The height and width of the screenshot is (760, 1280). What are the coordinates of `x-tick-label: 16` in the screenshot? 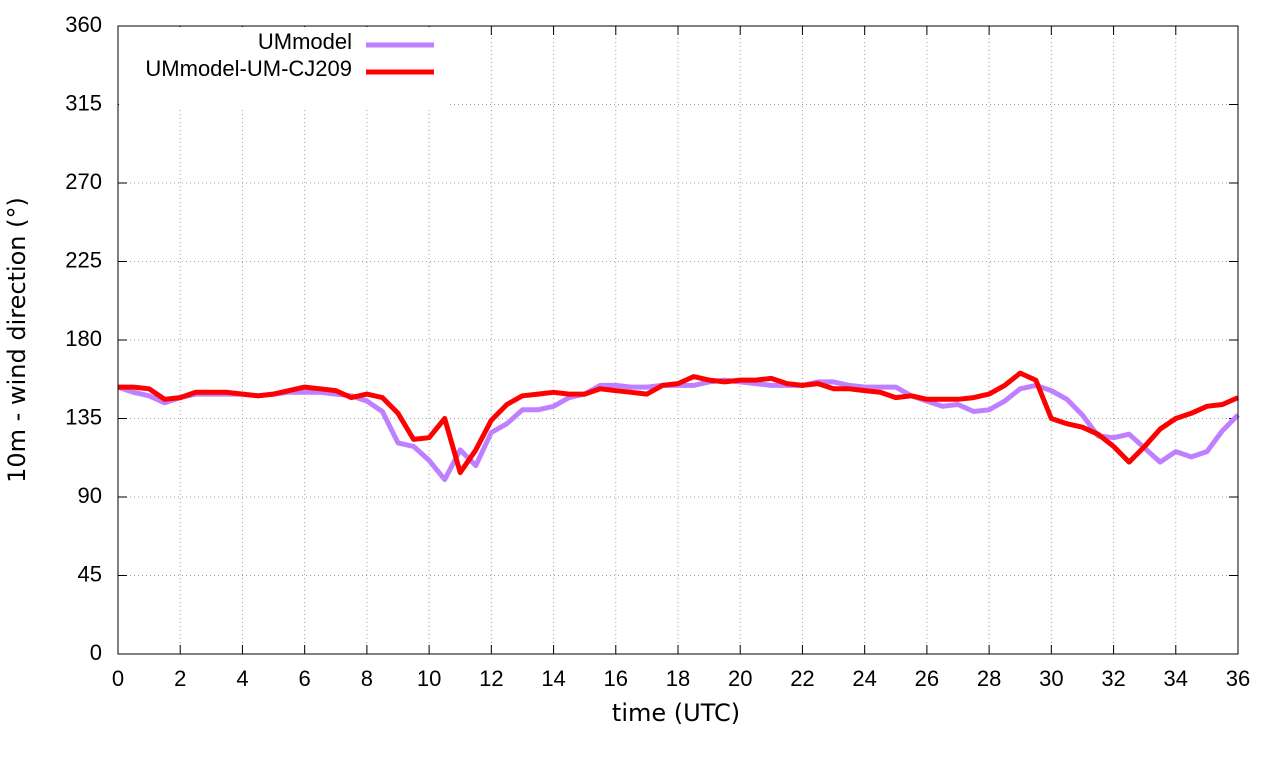 It's located at (616, 678).